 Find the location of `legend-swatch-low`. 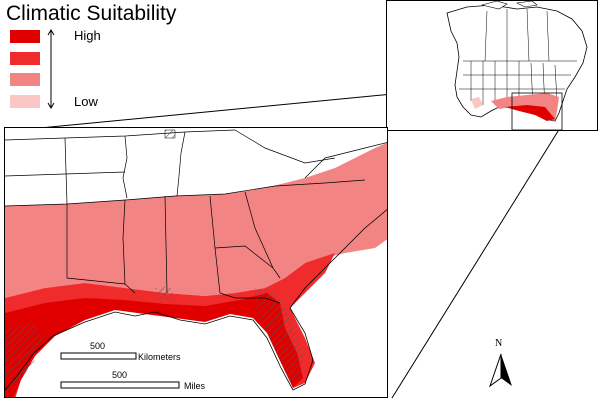

legend-swatch-low is located at coordinates (25, 101).